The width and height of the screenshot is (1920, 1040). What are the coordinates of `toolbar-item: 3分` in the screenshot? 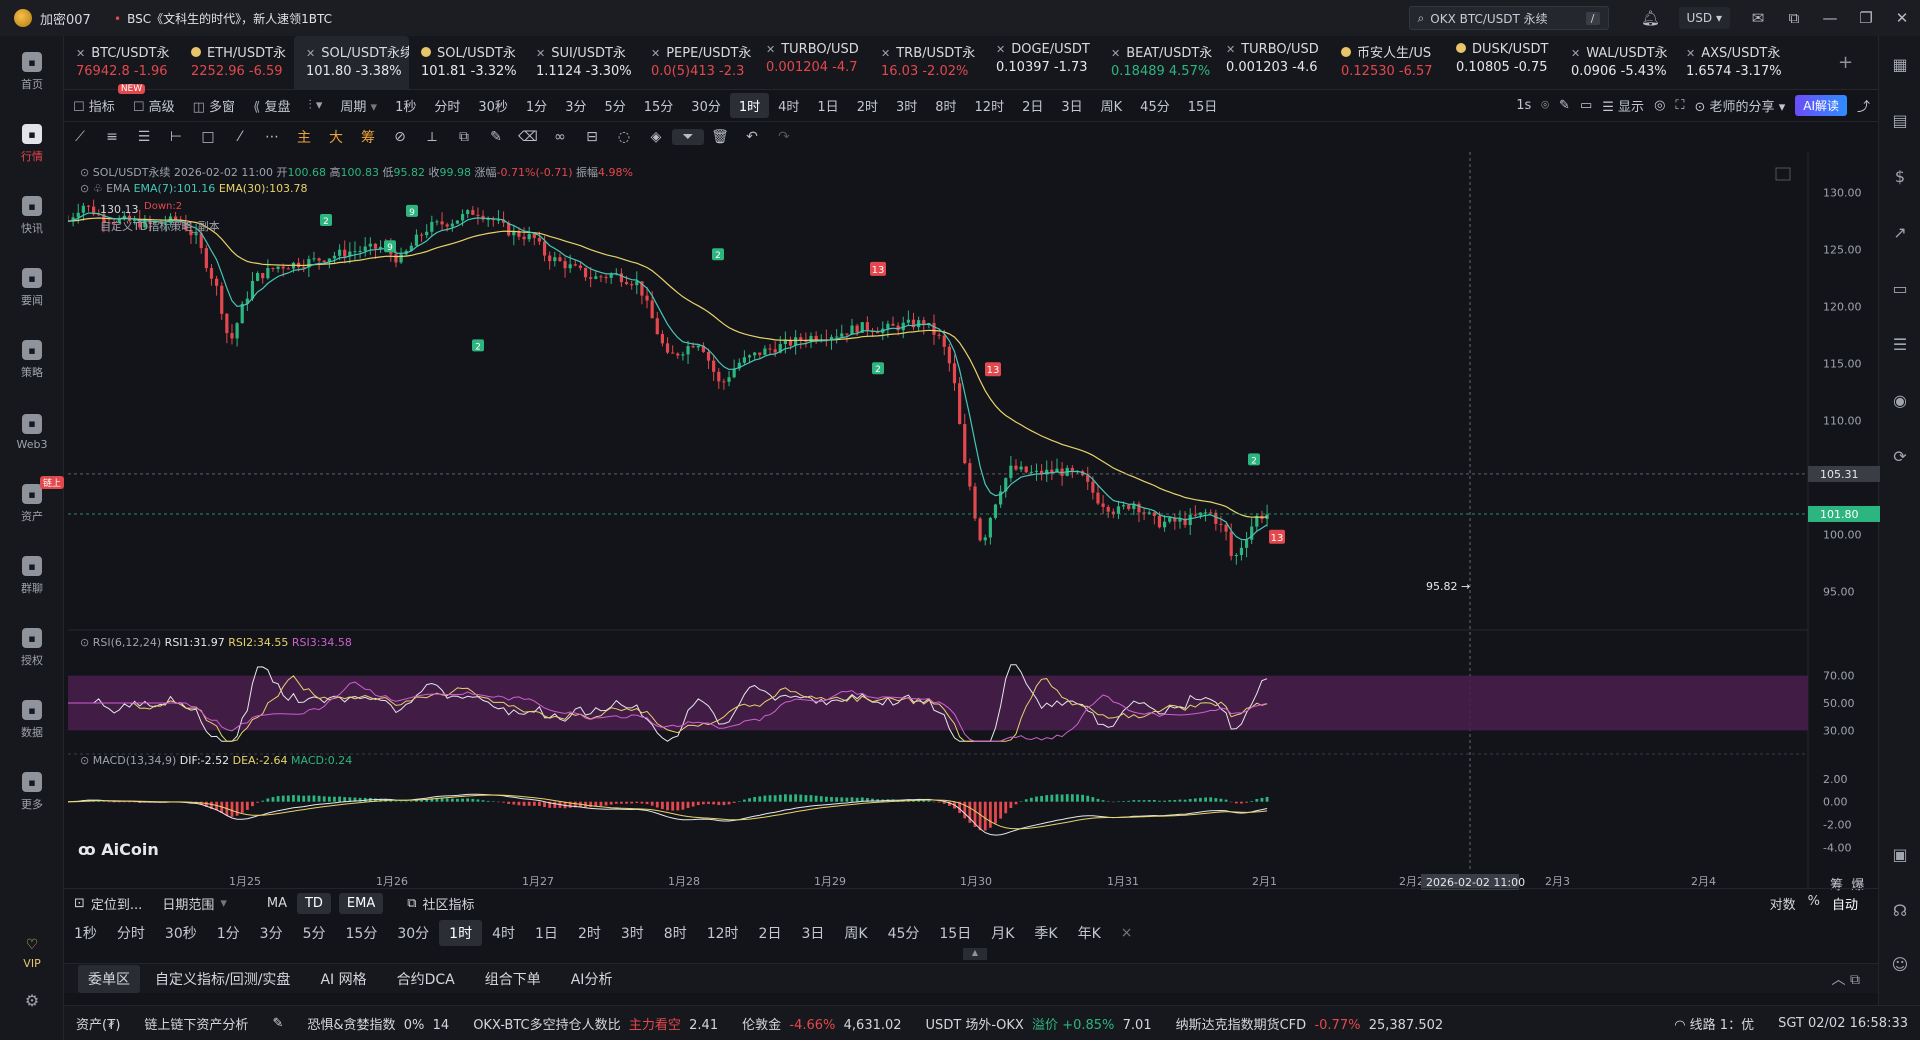 It's located at (575, 105).